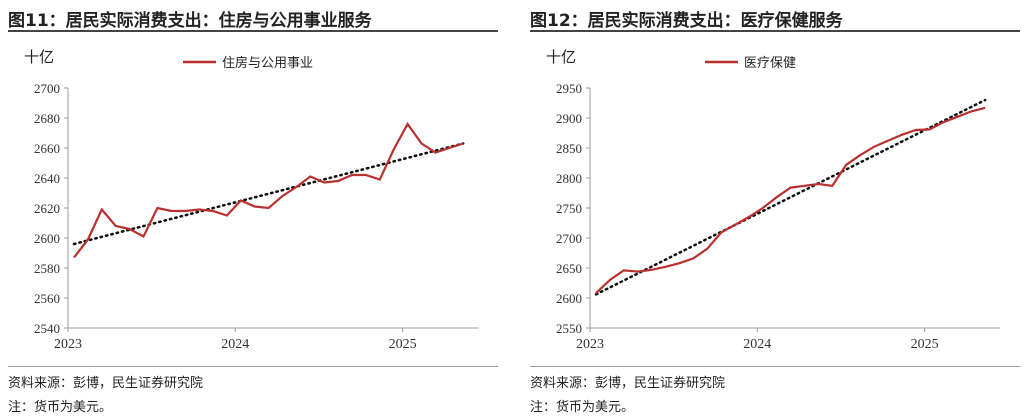 The image size is (1024, 419). What do you see at coordinates (686, 21) in the screenshot?
I see `chart-title: 图12：居民实际消费支出：医疗保健服务` at bounding box center [686, 21].